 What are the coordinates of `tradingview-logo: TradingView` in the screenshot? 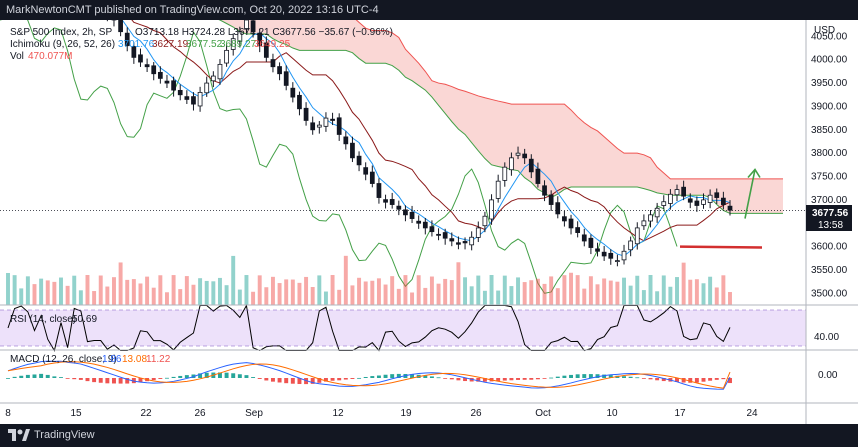 It's located at (51, 435).